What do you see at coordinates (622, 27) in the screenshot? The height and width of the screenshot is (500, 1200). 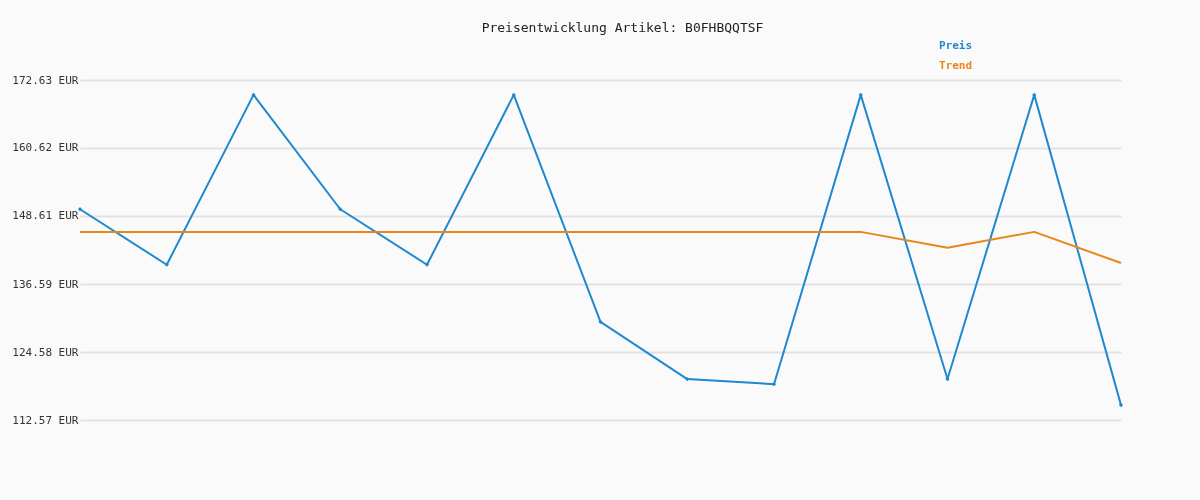 I see `chart-title: Preisentwicklung Artikel: B0FHBQQTSF` at bounding box center [622, 27].